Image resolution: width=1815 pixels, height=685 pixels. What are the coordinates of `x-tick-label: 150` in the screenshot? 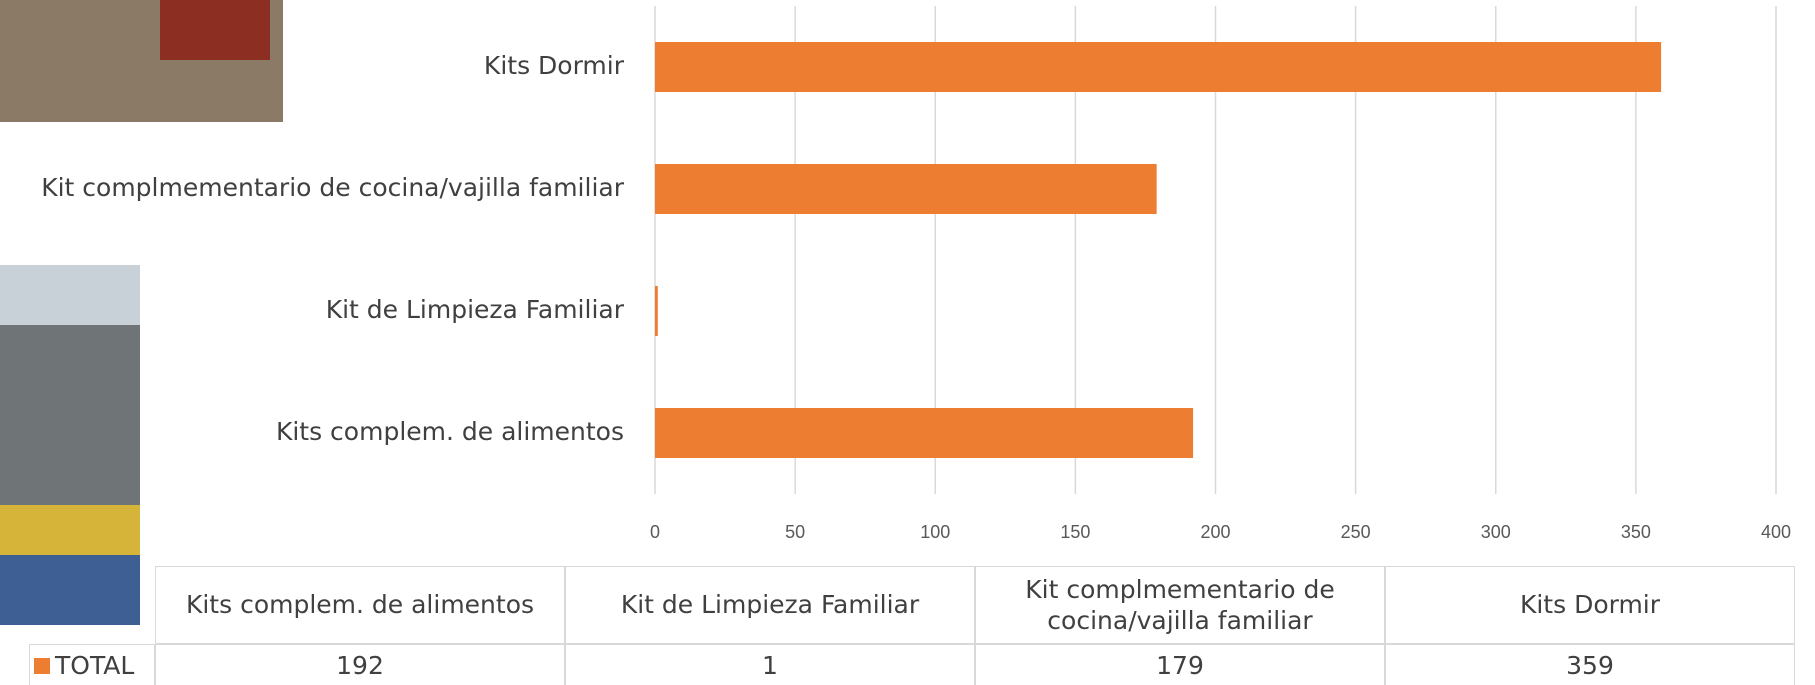 It's located at (1075, 532).